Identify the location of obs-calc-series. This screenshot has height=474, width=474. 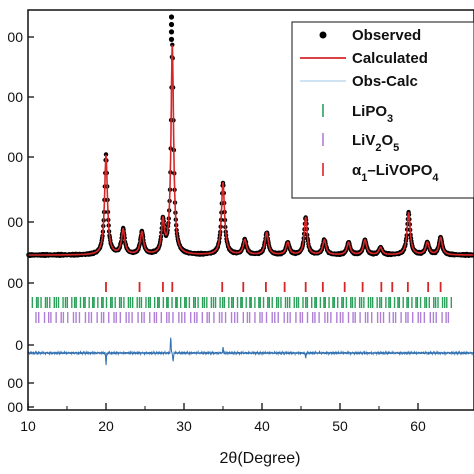
(250, 351).